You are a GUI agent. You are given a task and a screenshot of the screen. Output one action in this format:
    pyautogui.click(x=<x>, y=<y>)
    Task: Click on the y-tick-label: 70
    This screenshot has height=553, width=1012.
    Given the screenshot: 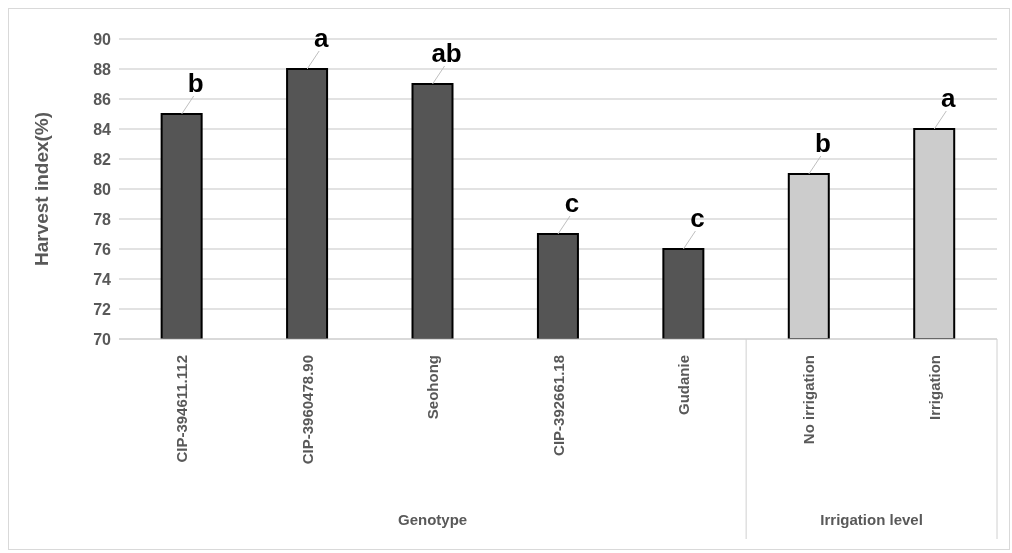 What is the action you would take?
    pyautogui.click(x=102, y=339)
    